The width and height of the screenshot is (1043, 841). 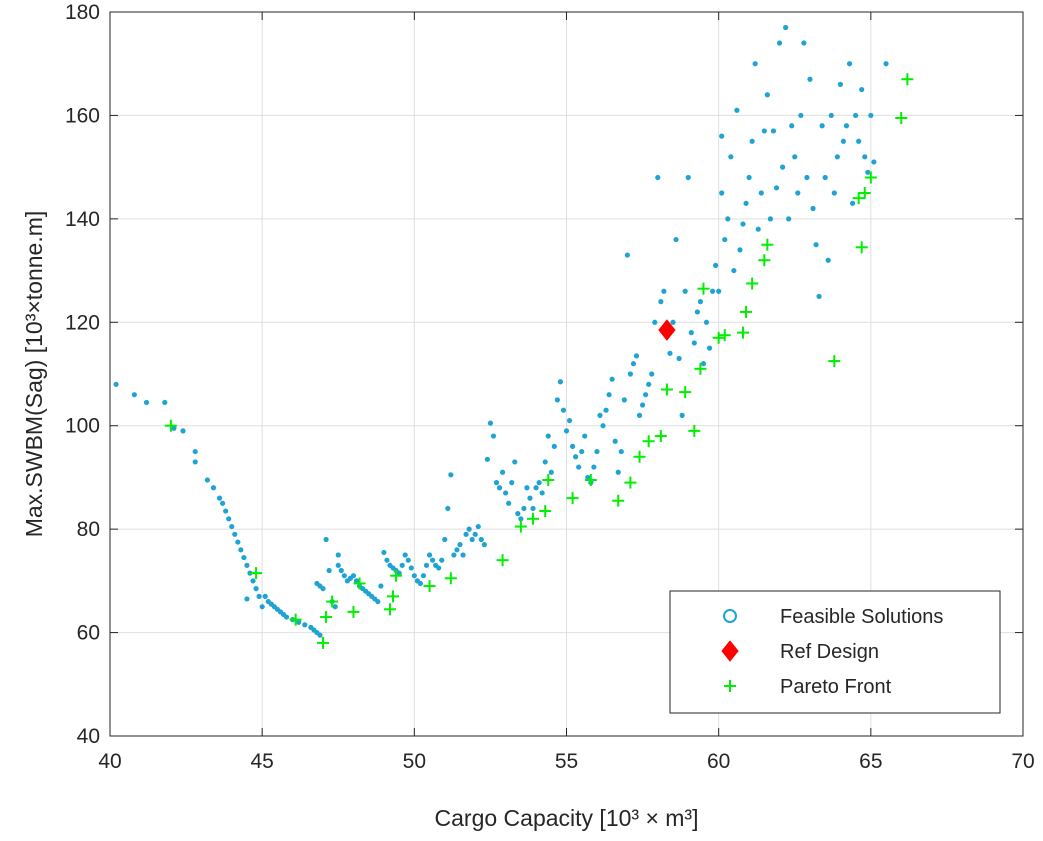 What do you see at coordinates (718, 761) in the screenshot?
I see `x-tick-label: 60` at bounding box center [718, 761].